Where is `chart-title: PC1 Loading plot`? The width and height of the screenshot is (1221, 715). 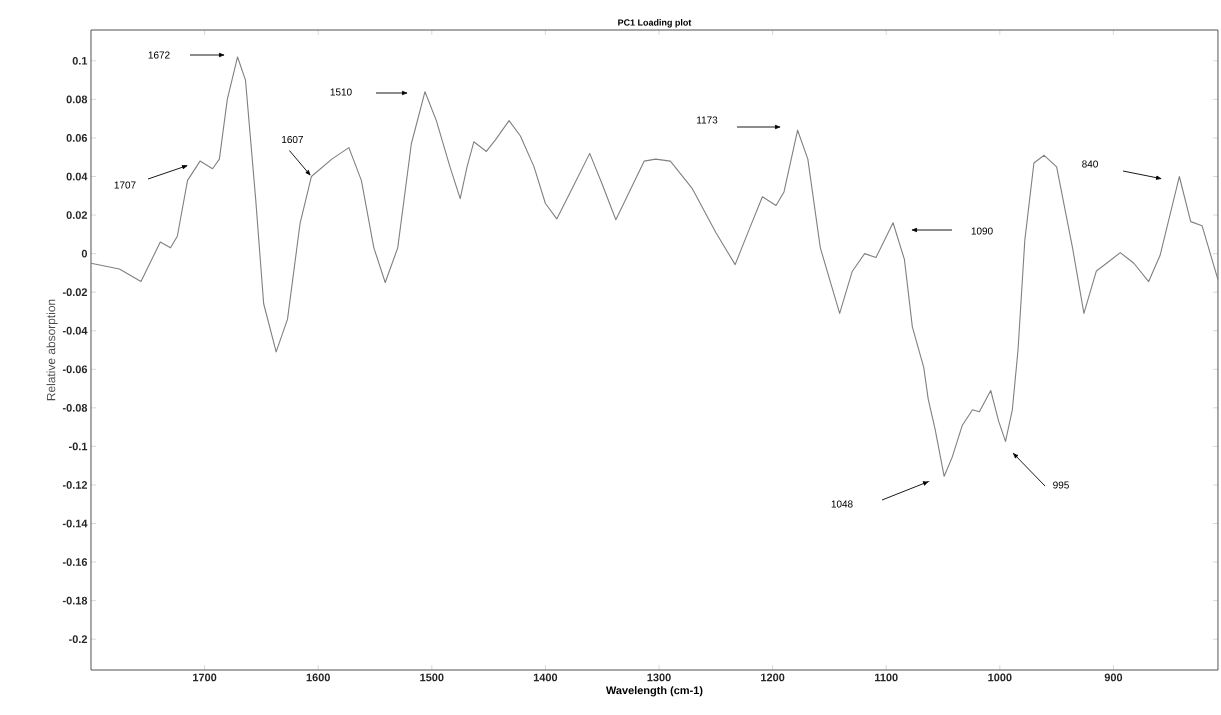
chart-title: PC1 Loading plot is located at coordinates (655, 23).